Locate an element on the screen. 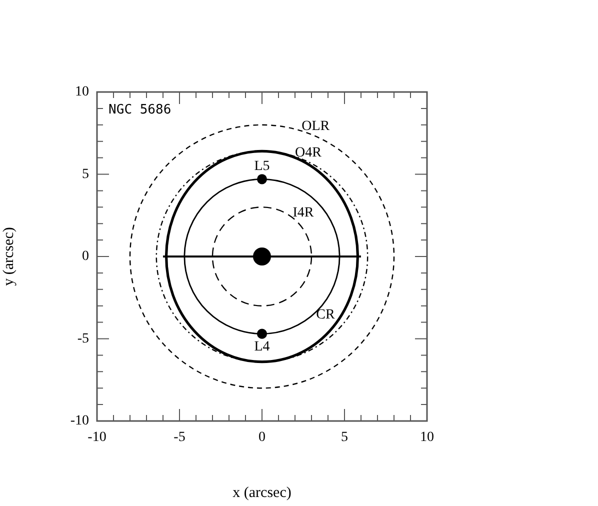  y-axis-title: y (arcsec) is located at coordinates (8, 256).